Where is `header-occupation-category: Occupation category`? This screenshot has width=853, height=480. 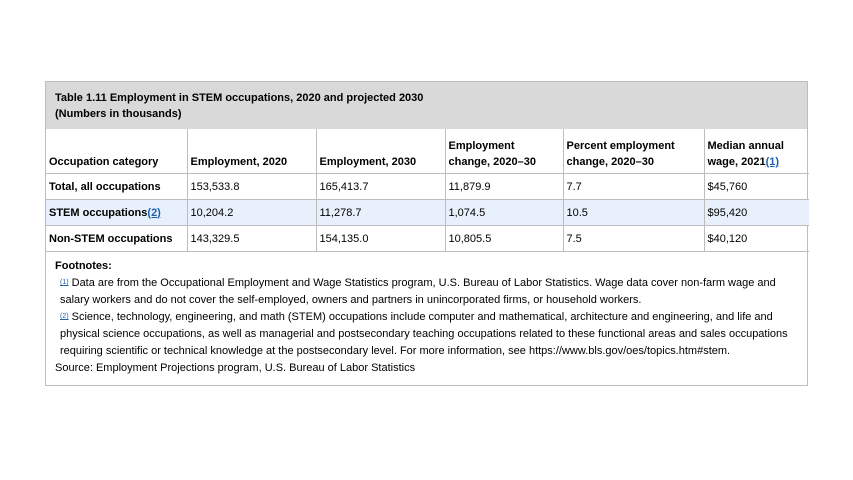 header-occupation-category: Occupation category is located at coordinates (117, 151).